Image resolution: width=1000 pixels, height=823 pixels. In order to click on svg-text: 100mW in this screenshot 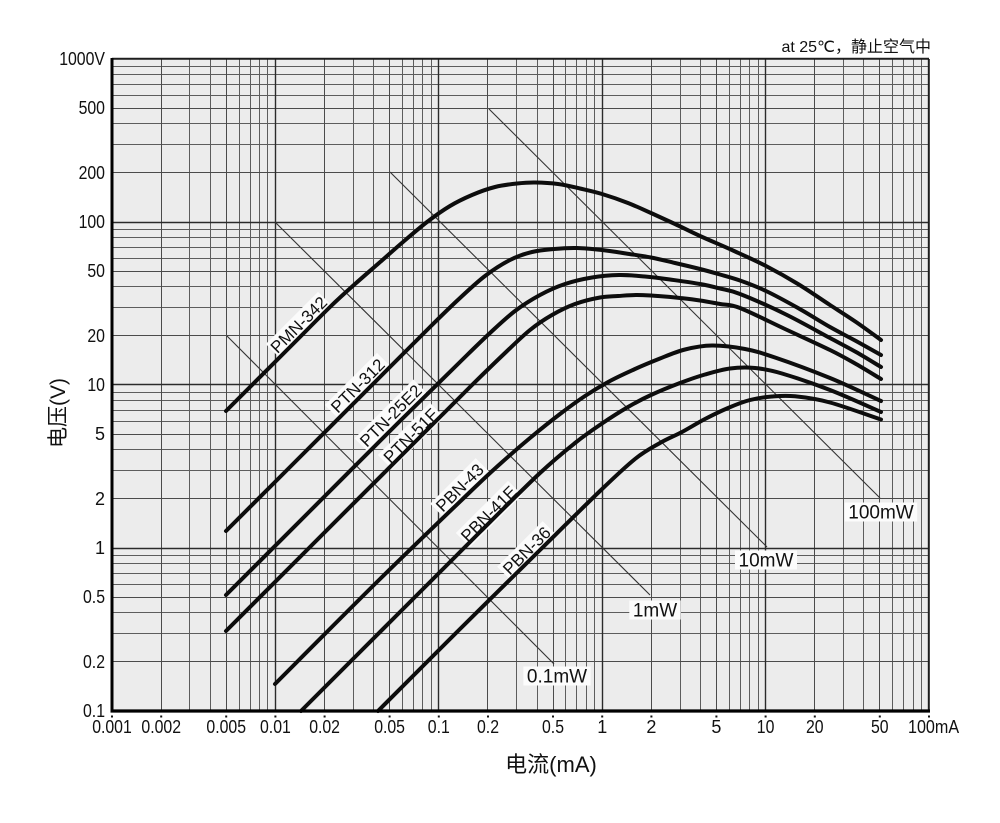, I will do `click(881, 513)`.